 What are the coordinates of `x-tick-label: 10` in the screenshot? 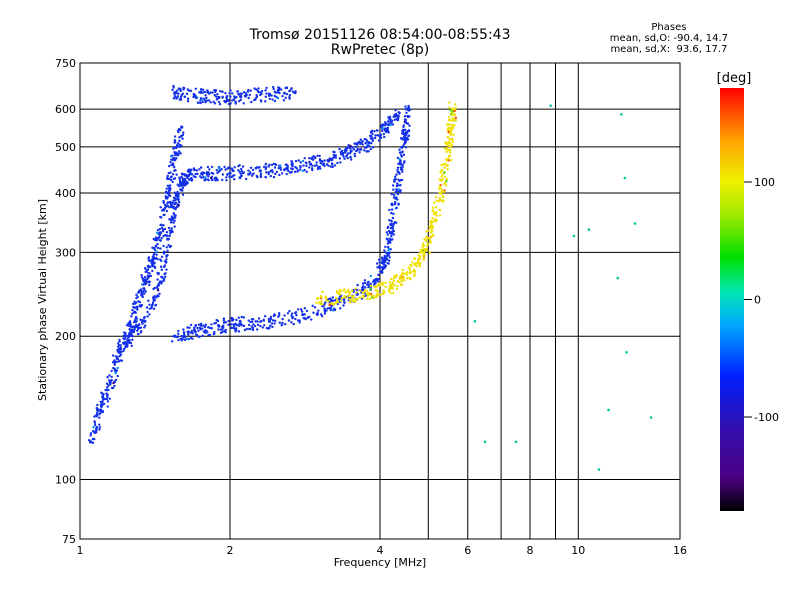 It's located at (578, 550).